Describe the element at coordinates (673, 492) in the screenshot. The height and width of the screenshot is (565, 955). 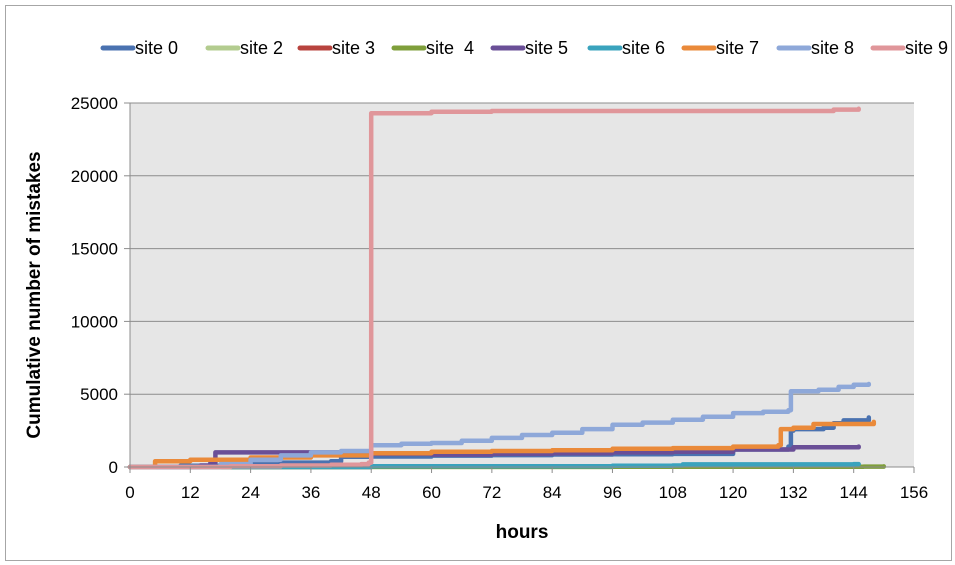
I see `x-tick-label: 108` at that location.